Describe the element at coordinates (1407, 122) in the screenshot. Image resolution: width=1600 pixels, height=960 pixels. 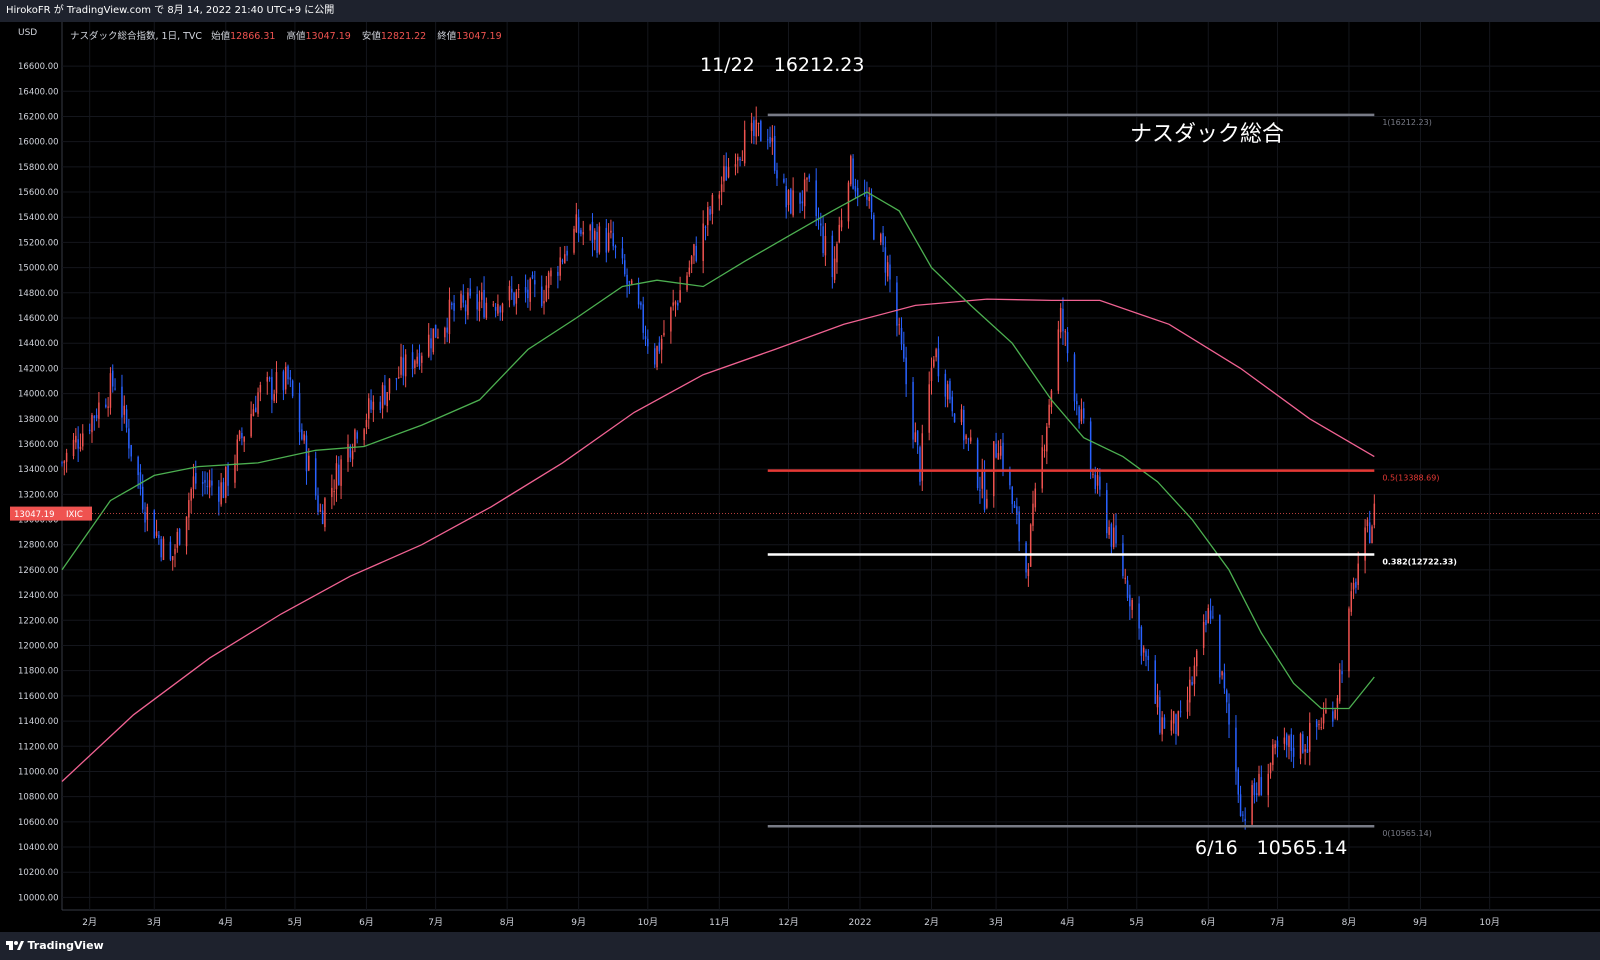
I see `fib-label: 1(16212.23)` at that location.